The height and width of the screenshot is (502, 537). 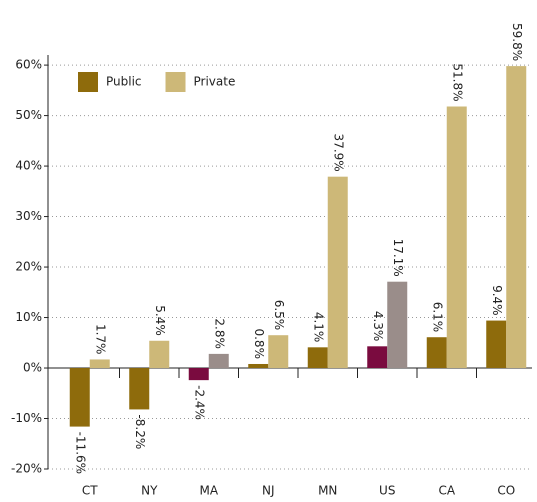 What do you see at coordinates (100, 339) in the screenshot?
I see `value-label: 1.7%` at bounding box center [100, 339].